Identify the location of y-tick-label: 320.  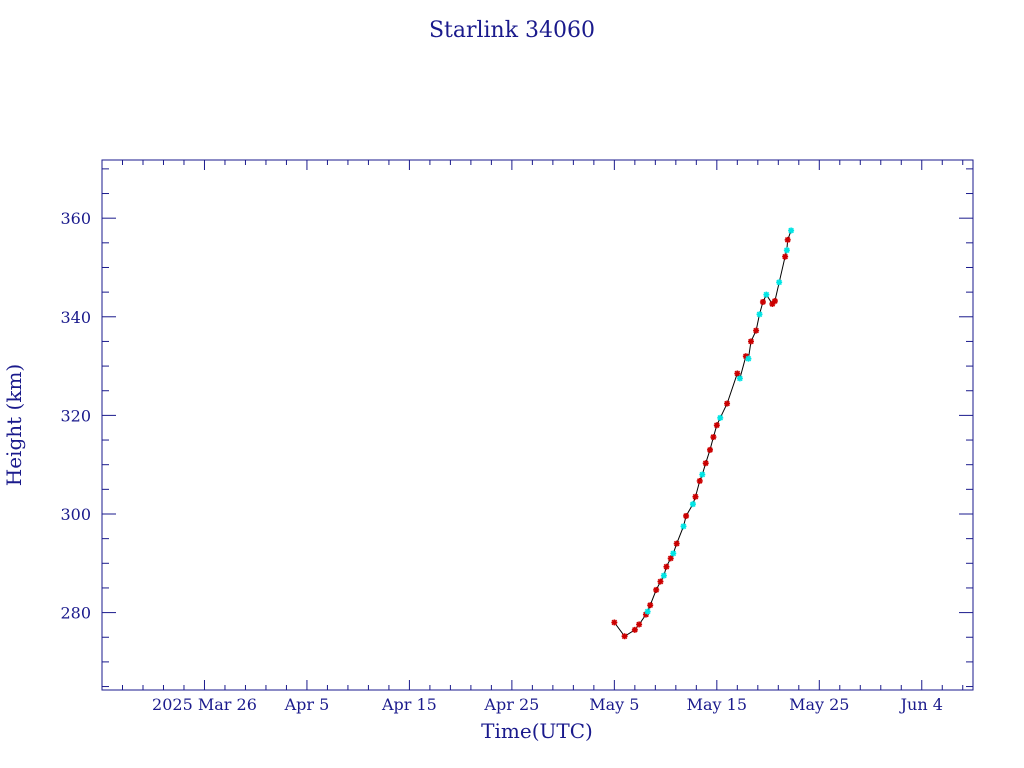
(75, 415).